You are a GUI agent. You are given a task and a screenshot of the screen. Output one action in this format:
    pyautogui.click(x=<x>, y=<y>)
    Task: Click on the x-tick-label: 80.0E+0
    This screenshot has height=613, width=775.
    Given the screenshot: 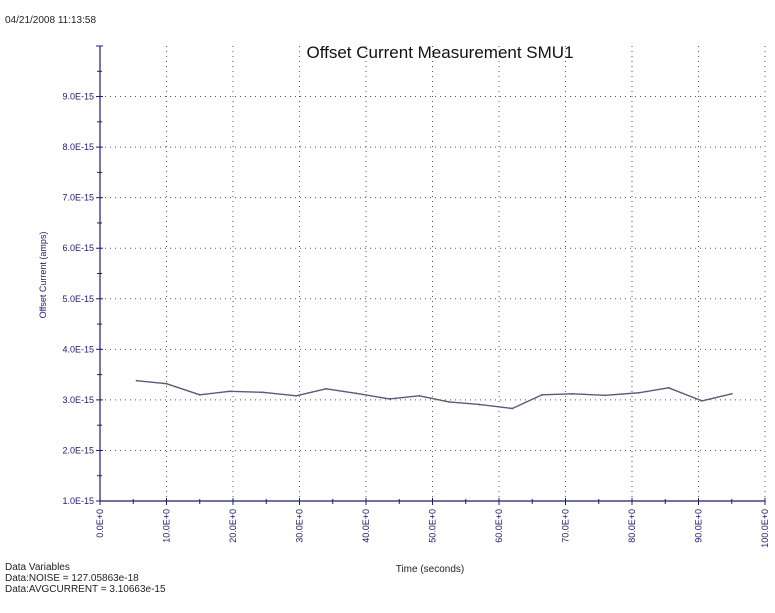 What is the action you would take?
    pyautogui.click(x=632, y=526)
    